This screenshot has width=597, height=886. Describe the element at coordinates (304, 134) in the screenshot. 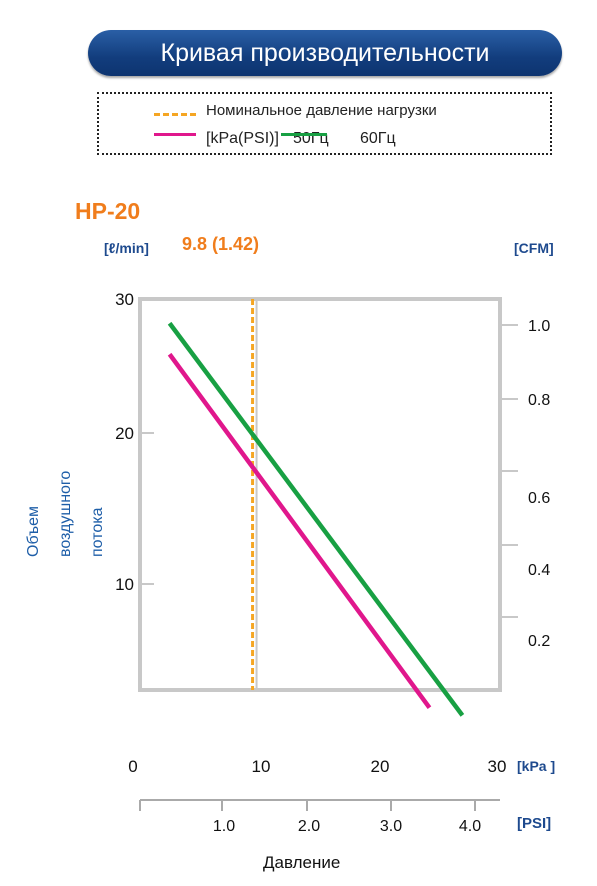

I see `legend-60hz-line` at that location.